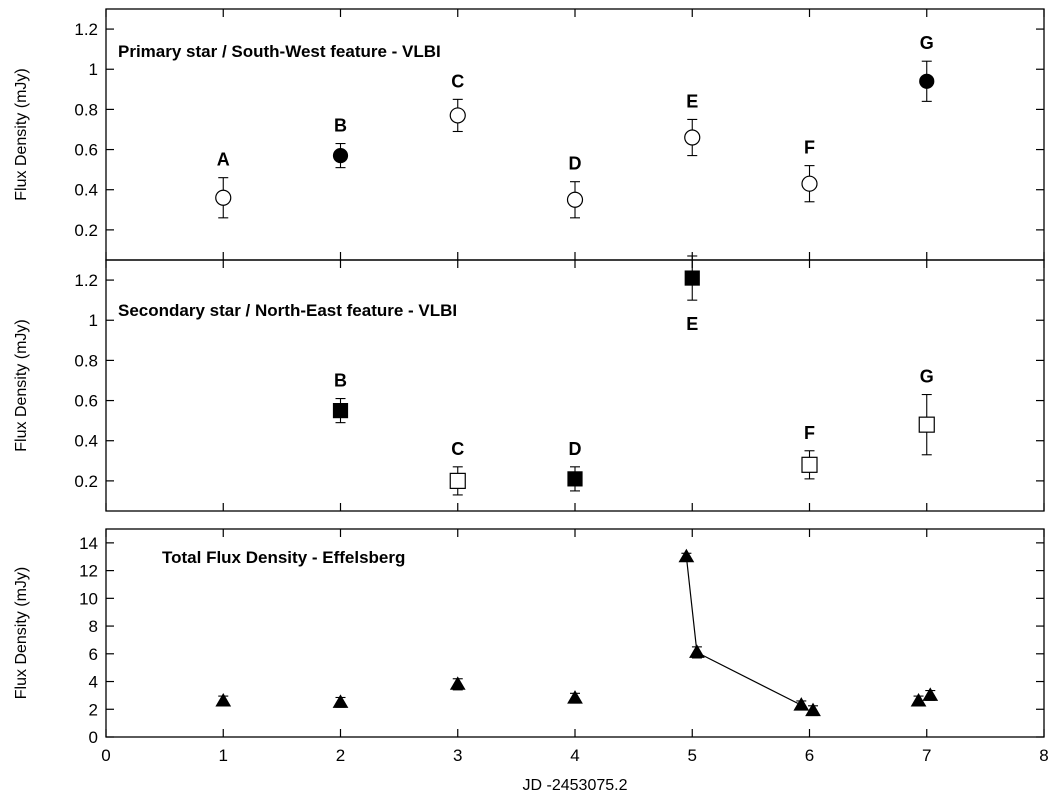 Image resolution: width=1050 pixels, height=805 pixels. Describe the element at coordinates (93, 709) in the screenshot. I see `y-tick-label: 2` at that location.